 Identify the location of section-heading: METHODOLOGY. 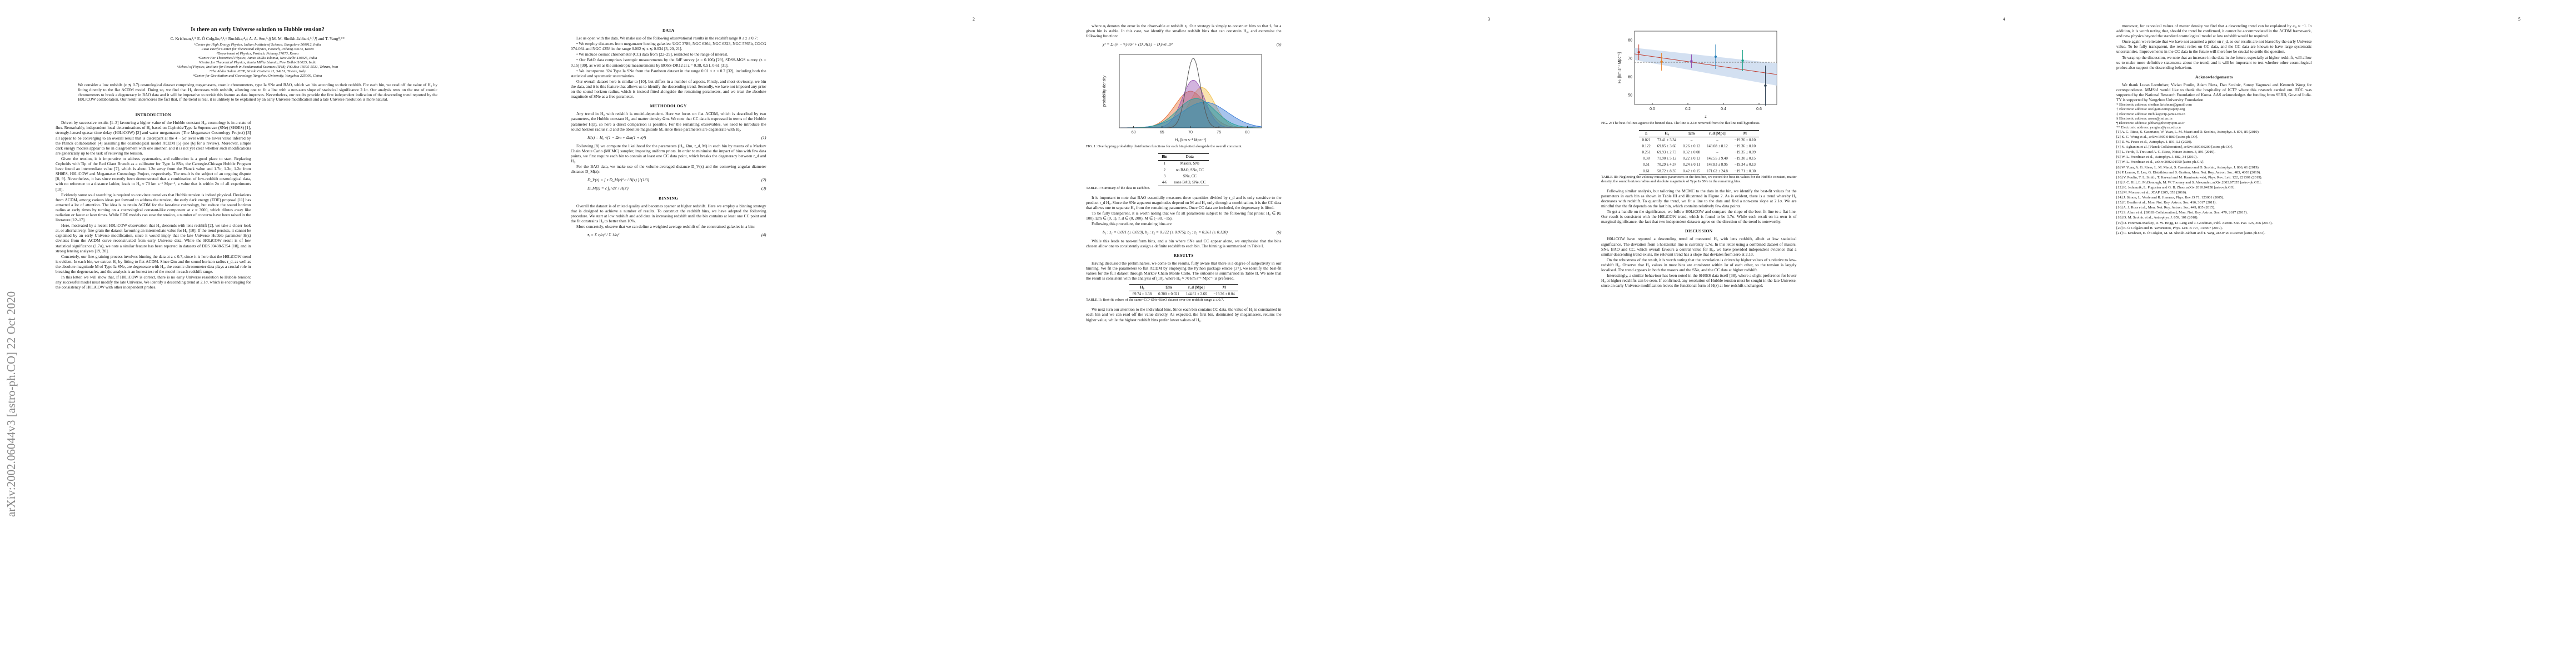
(668, 106).